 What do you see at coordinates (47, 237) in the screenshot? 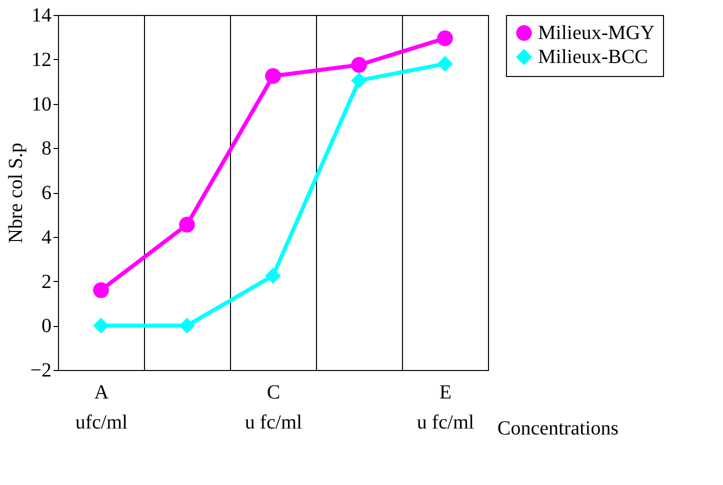
I see `y-tick-label: 4` at bounding box center [47, 237].